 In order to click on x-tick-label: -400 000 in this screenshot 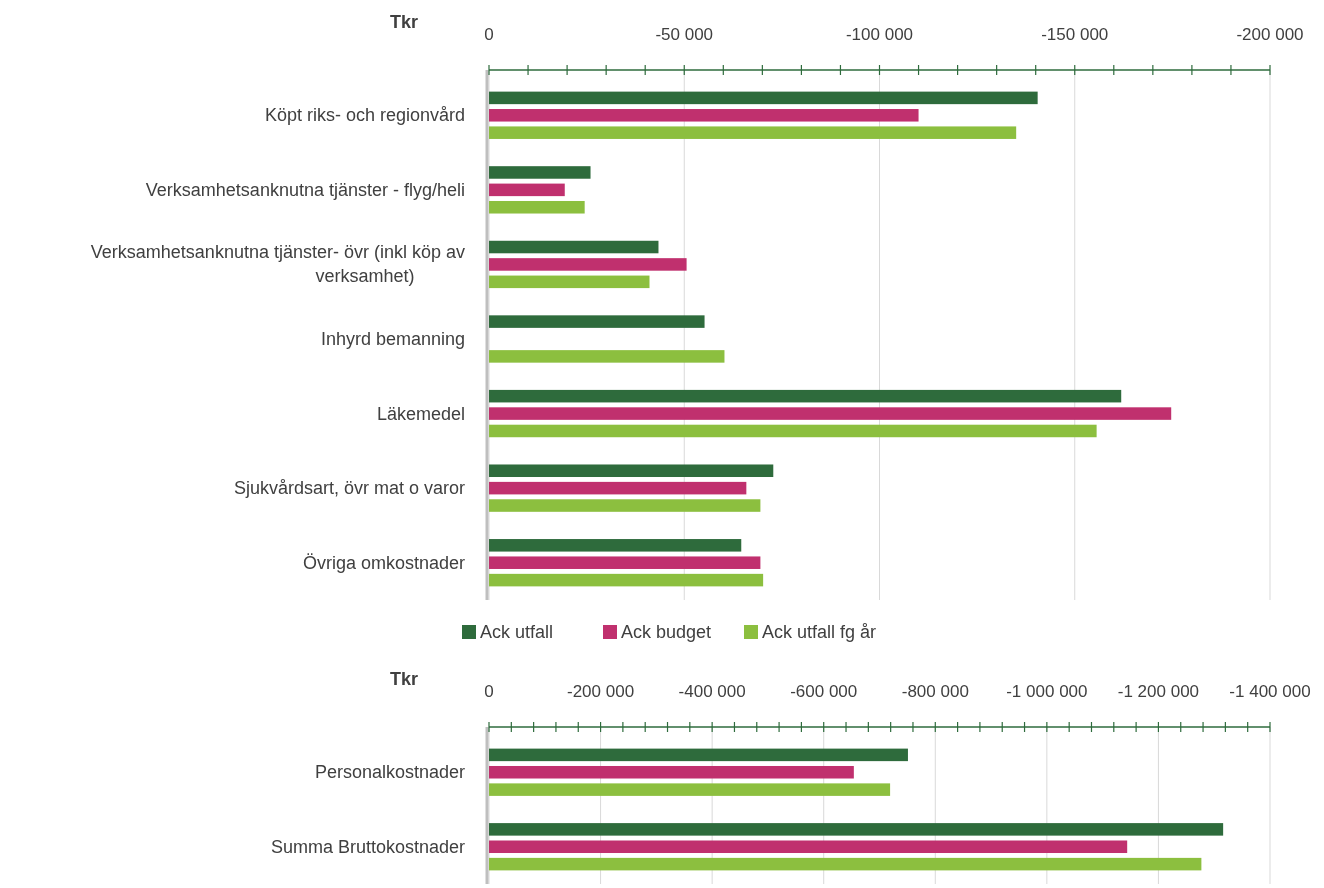, I will do `click(712, 691)`.